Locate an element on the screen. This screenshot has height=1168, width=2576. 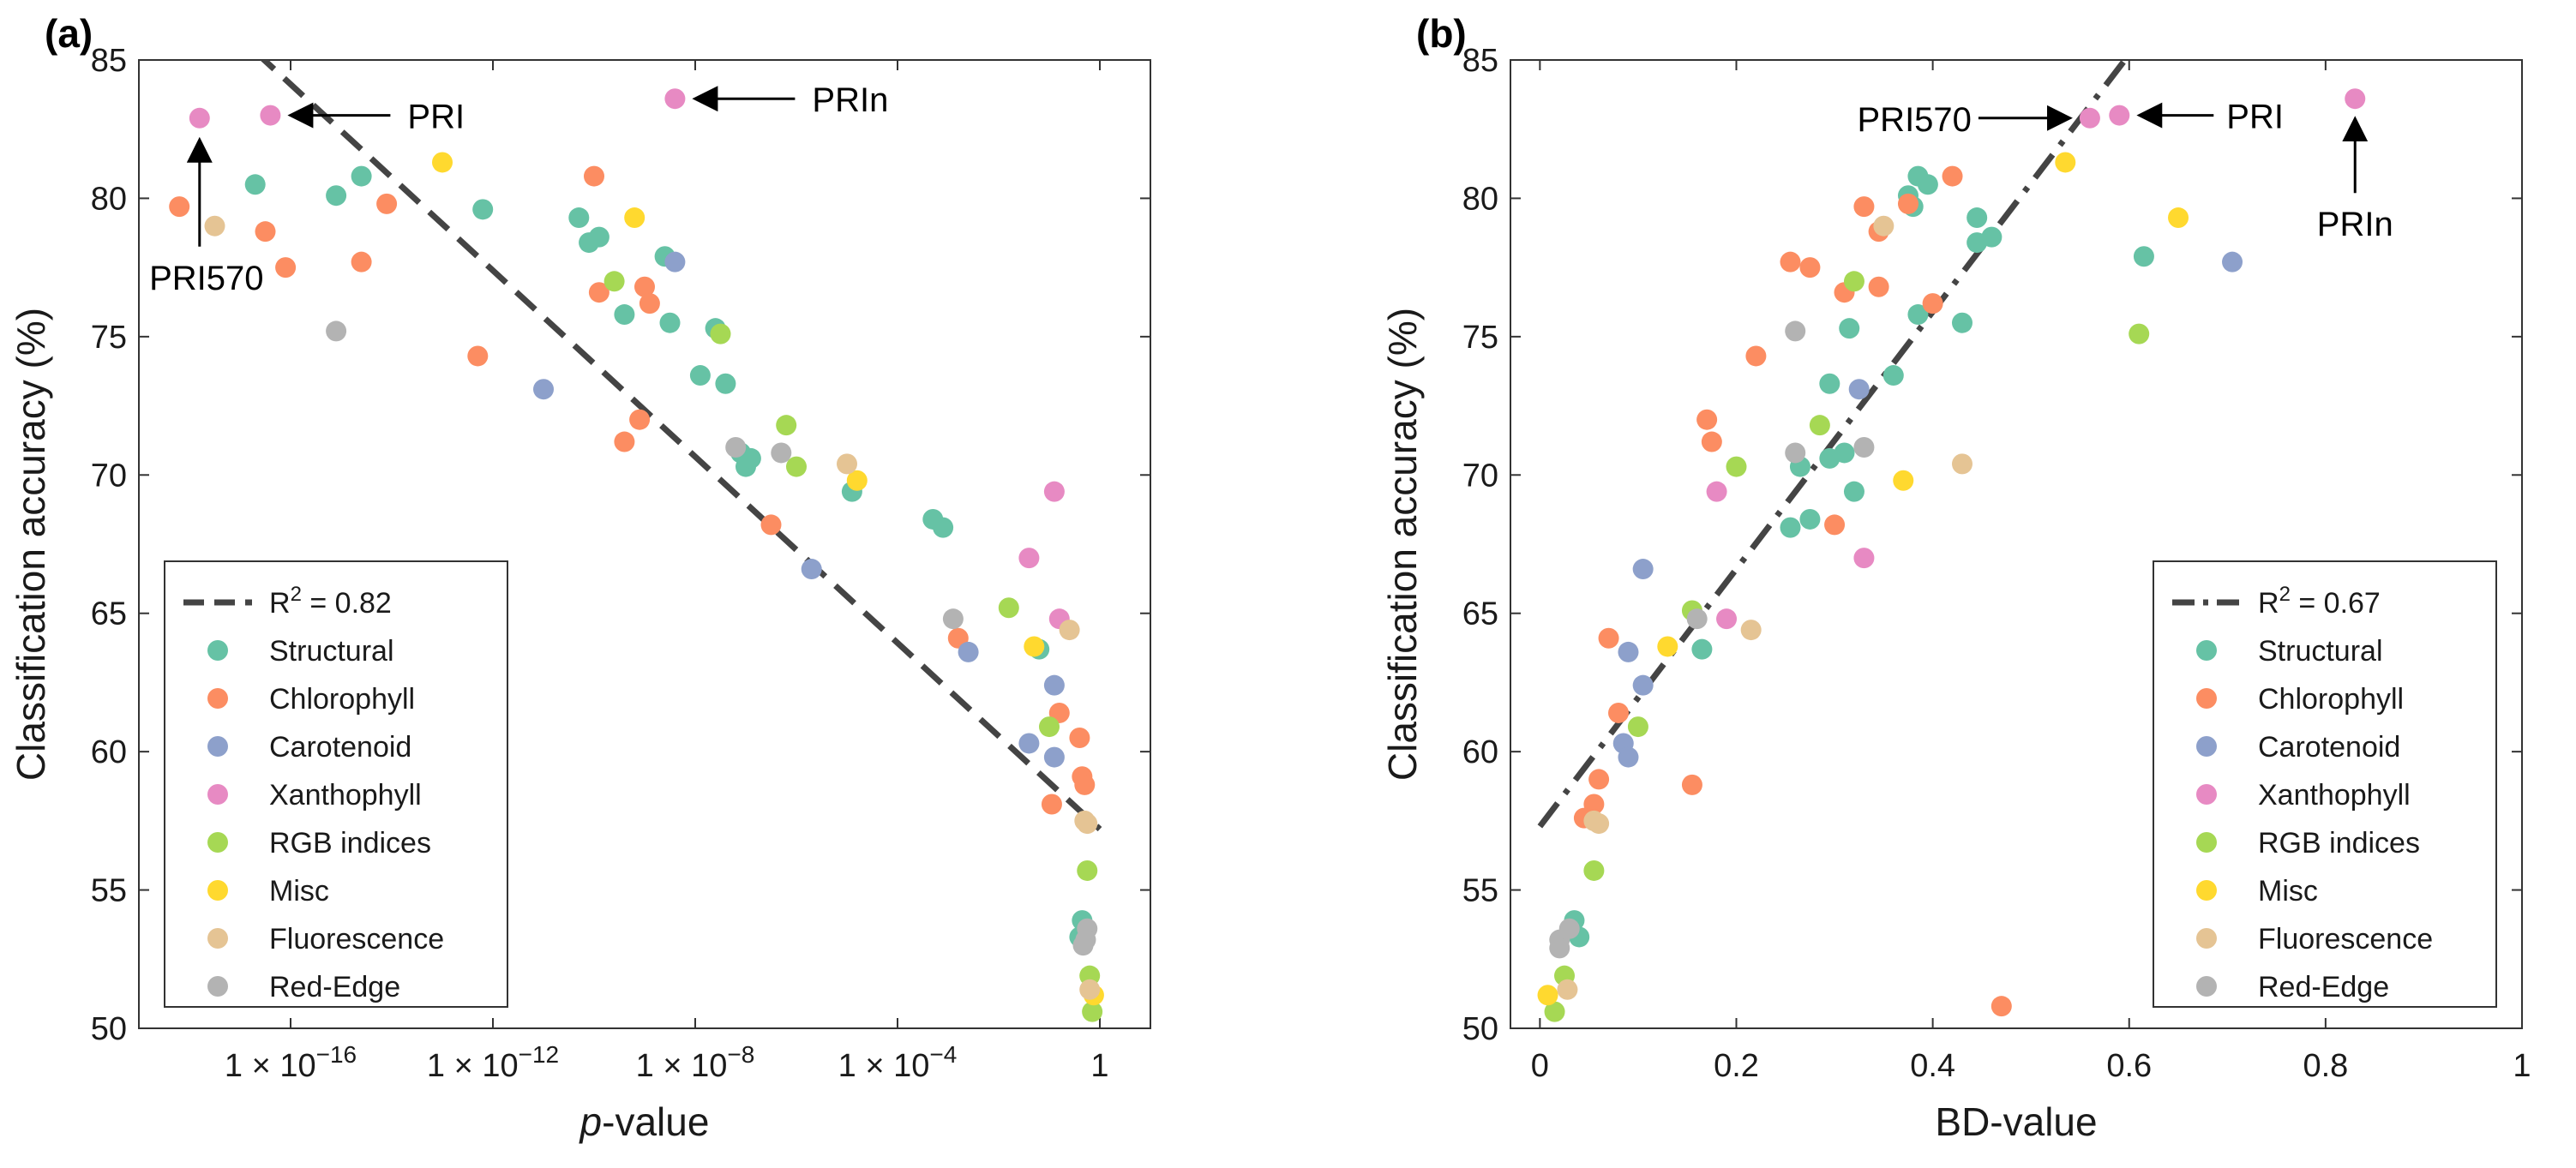
x-tick-label: 0.4 is located at coordinates (1932, 1066).